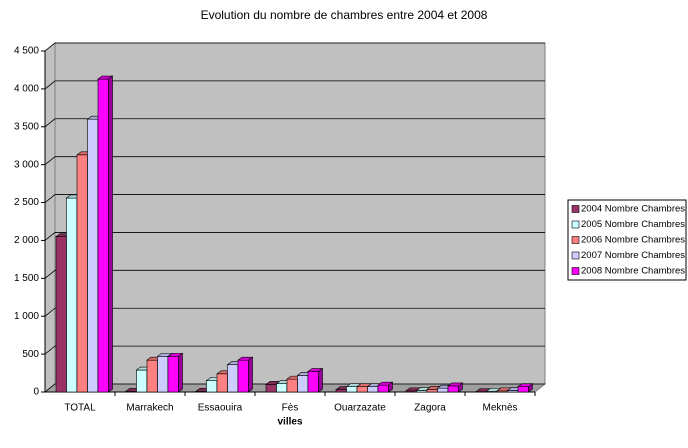  I want to click on x-tick-label: Marrakech, so click(149, 408).